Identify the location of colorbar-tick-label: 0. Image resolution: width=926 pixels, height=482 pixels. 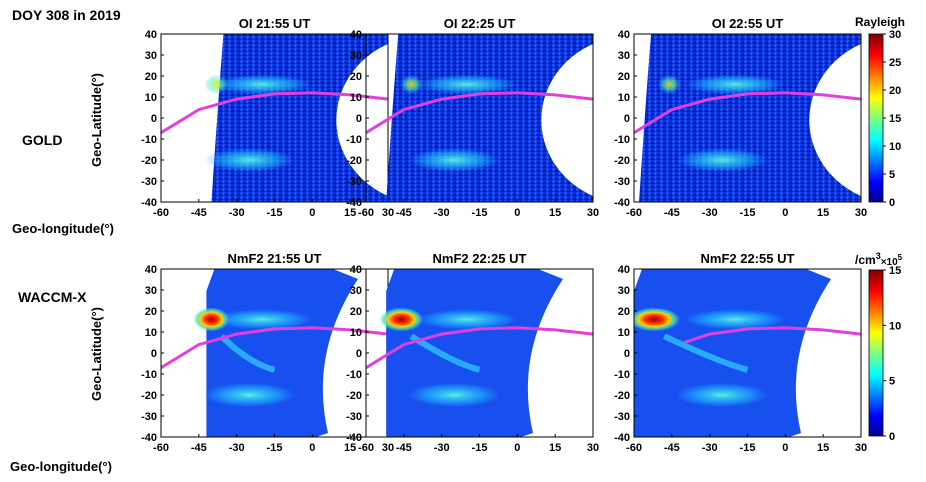
(892, 437).